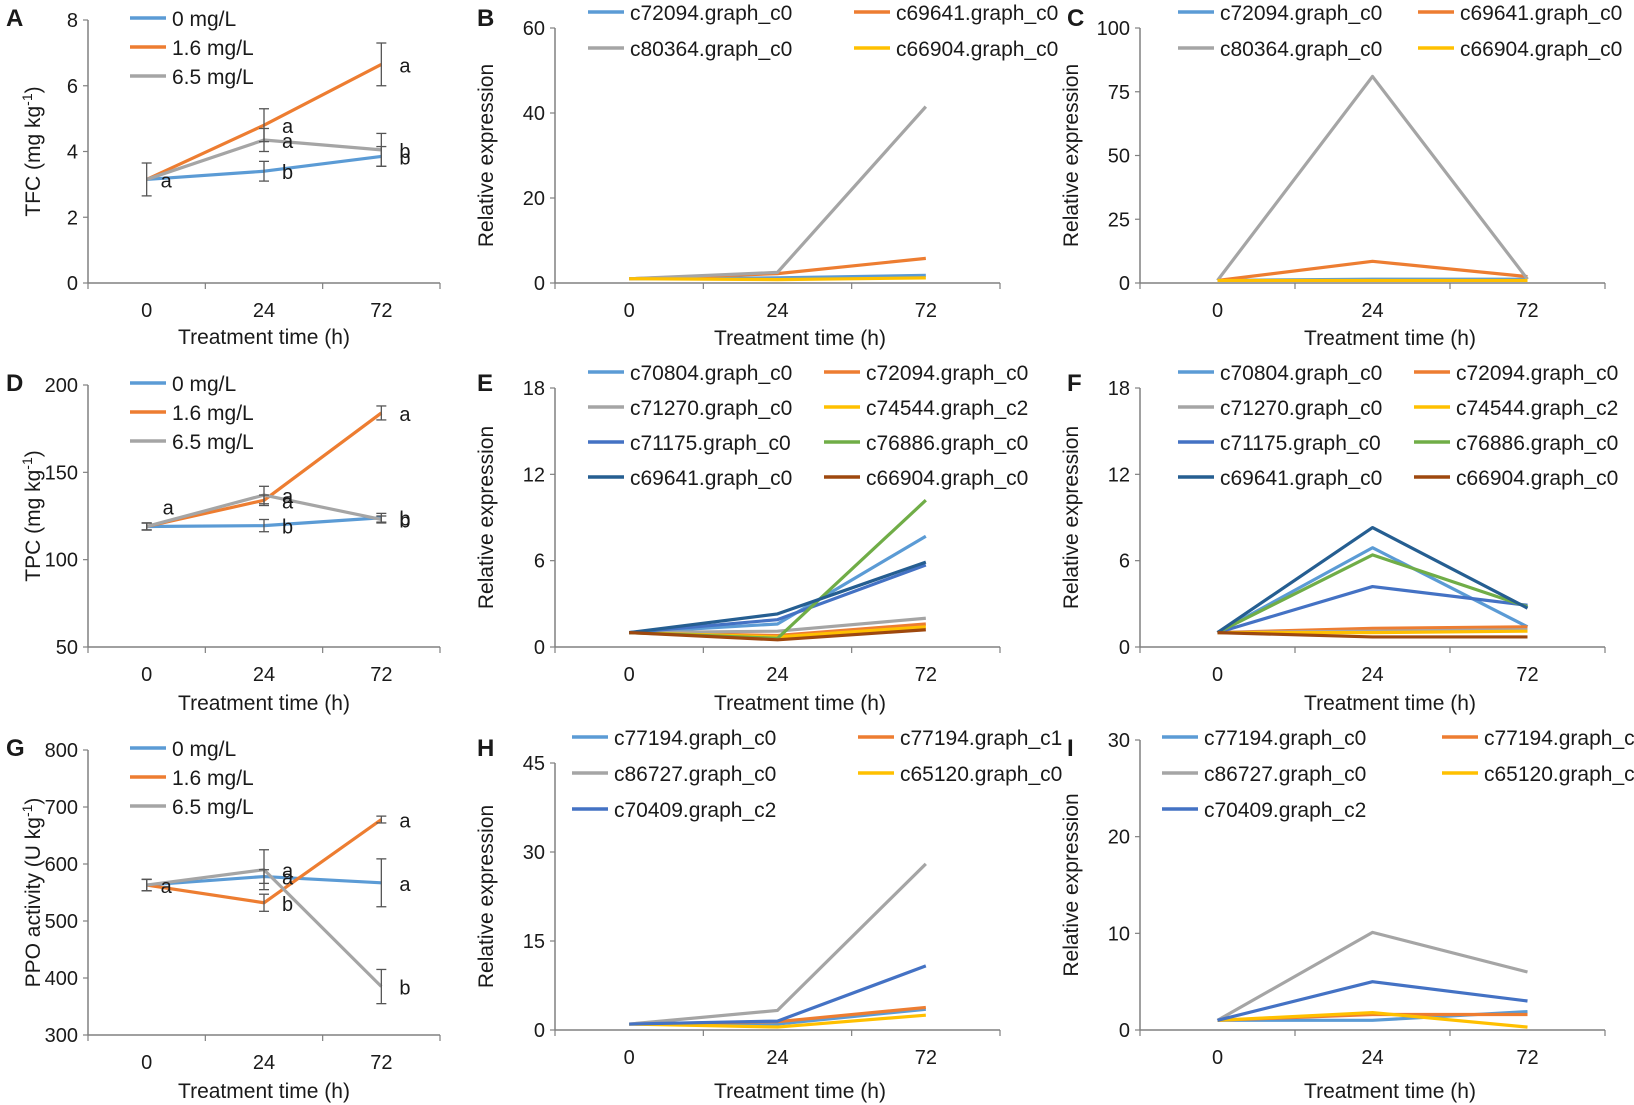 The height and width of the screenshot is (1105, 1634). I want to click on y-tick-label: 18, so click(1119, 389).